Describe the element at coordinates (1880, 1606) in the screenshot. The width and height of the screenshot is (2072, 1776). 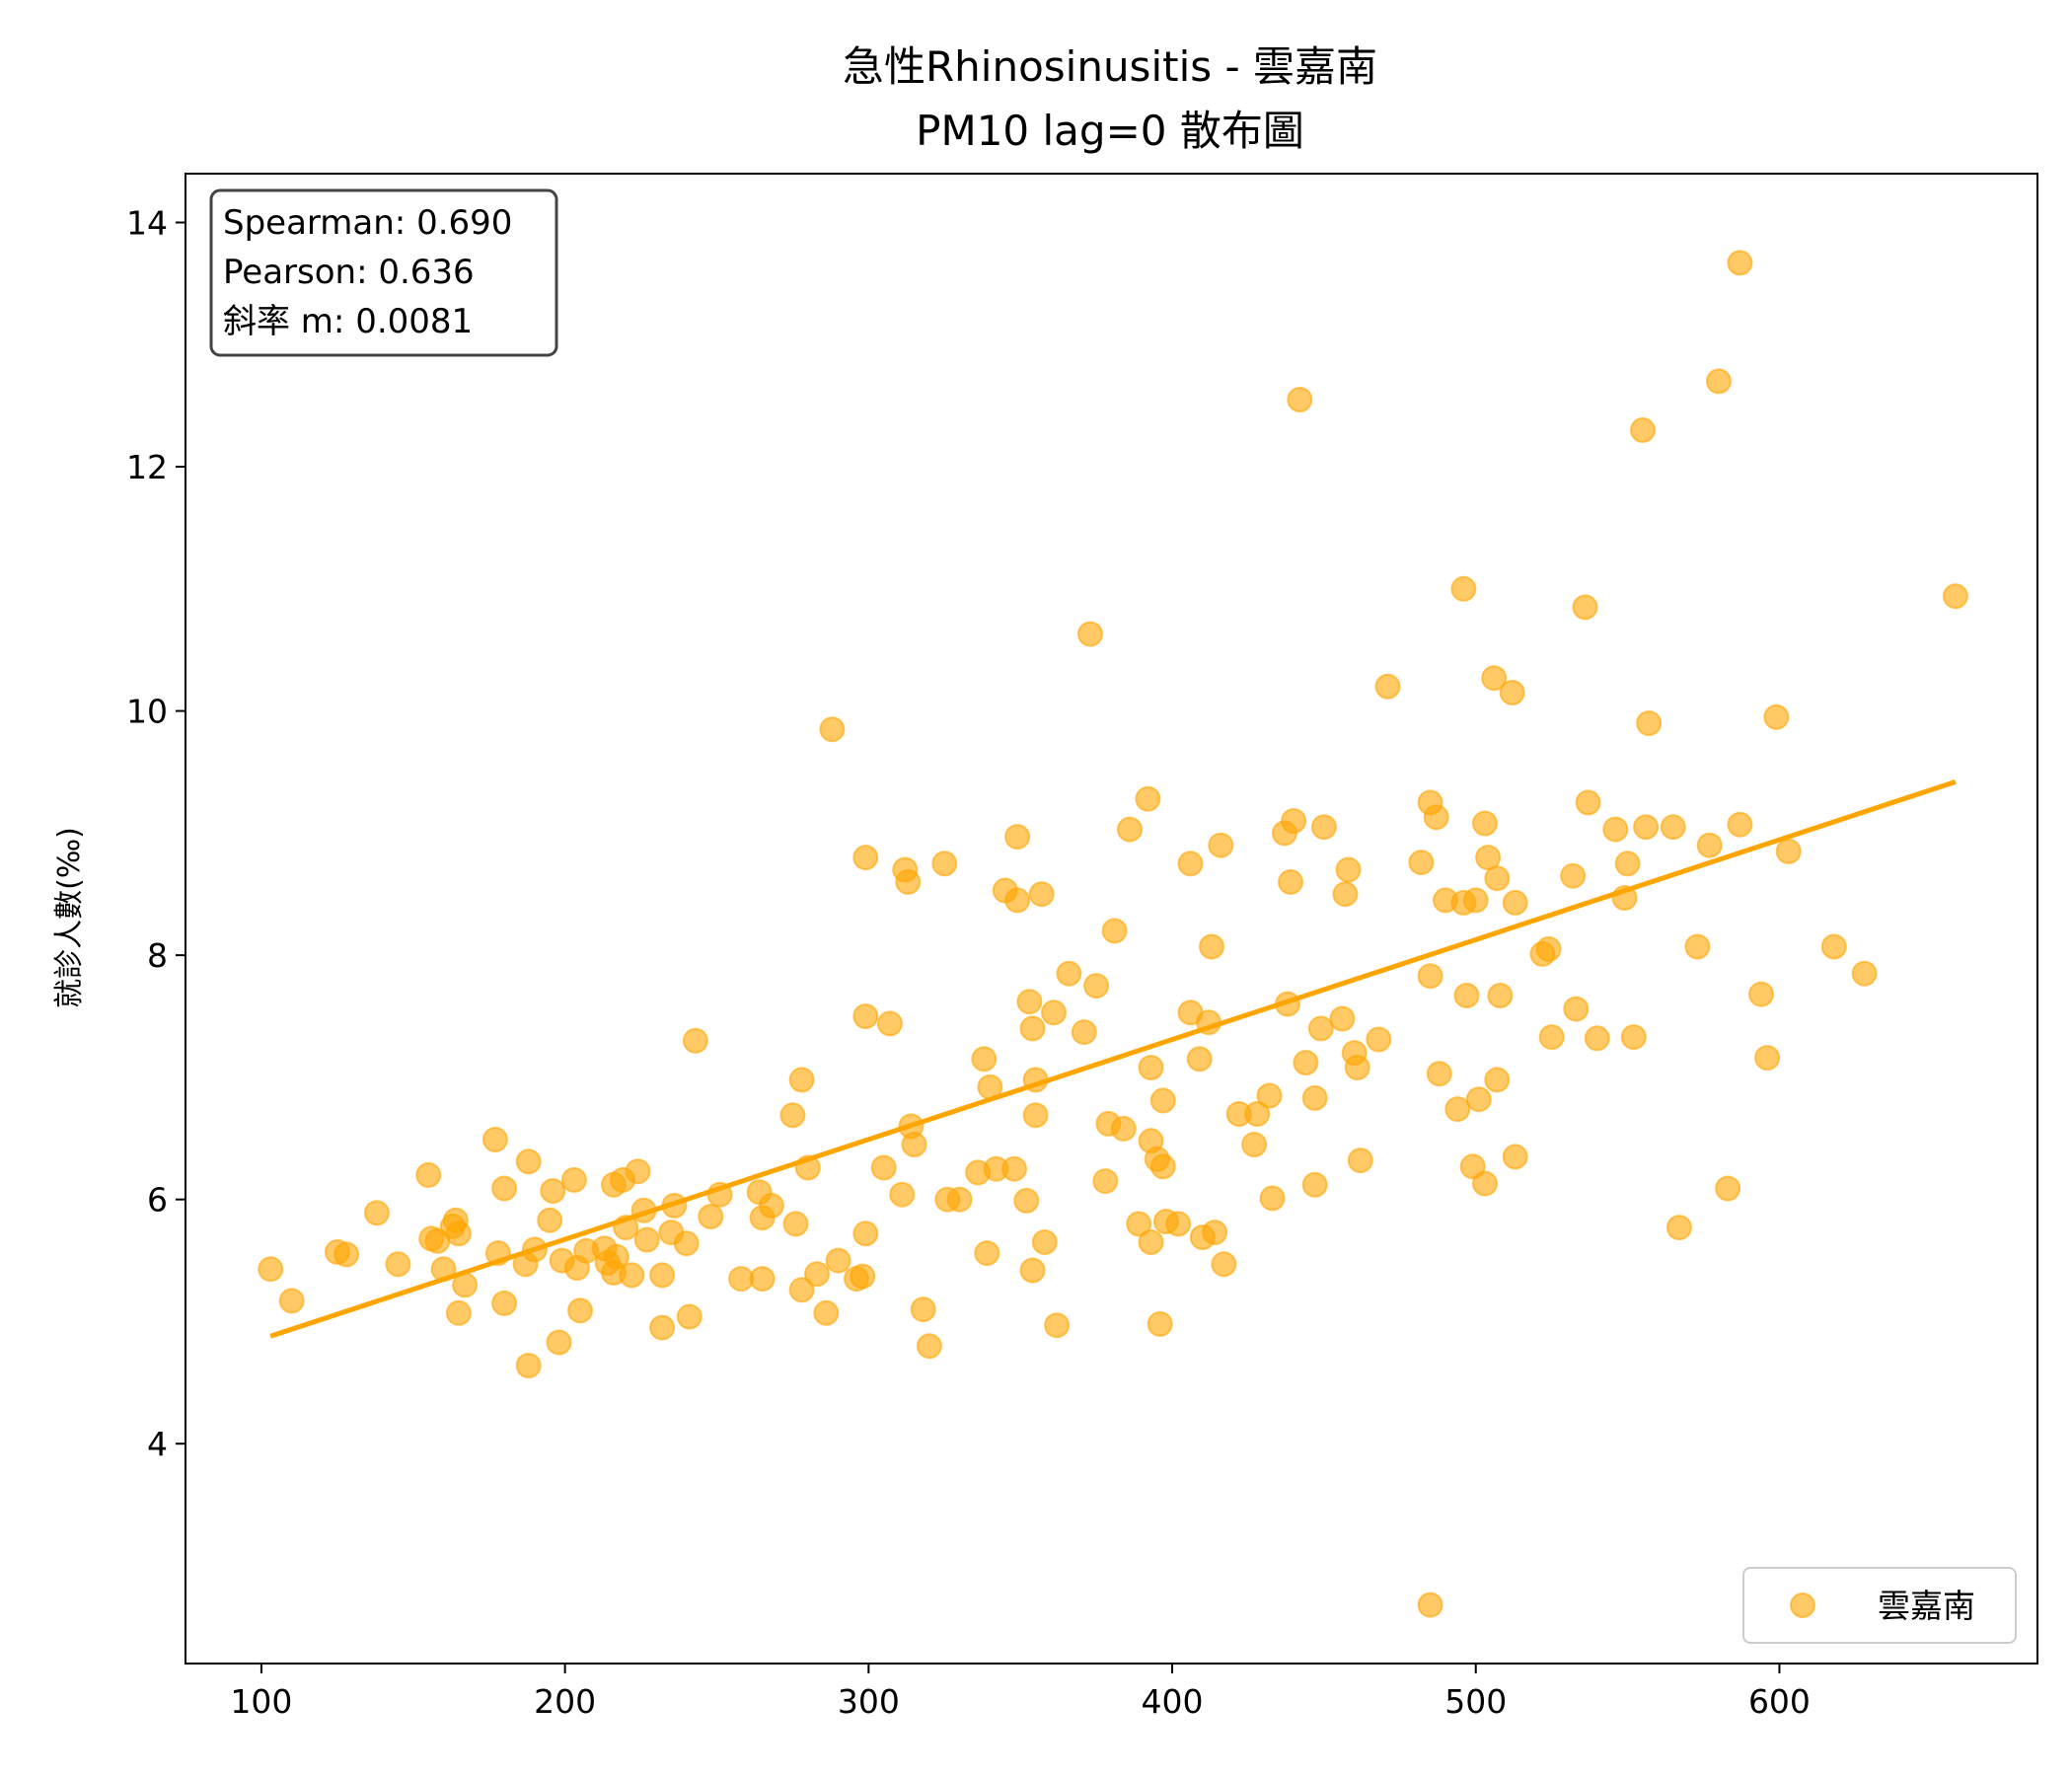
I see `legend: 雲嘉南` at that location.